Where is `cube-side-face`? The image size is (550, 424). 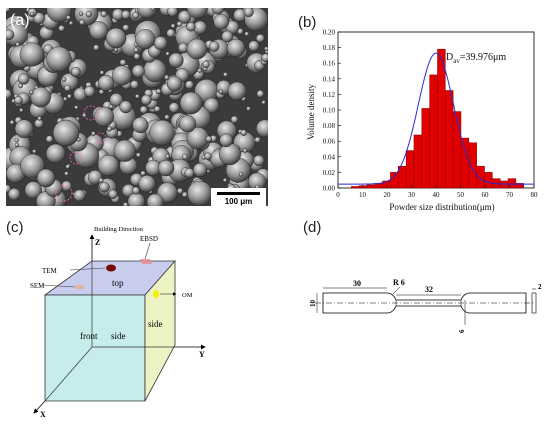
cube-side-face is located at coordinates (160, 330).